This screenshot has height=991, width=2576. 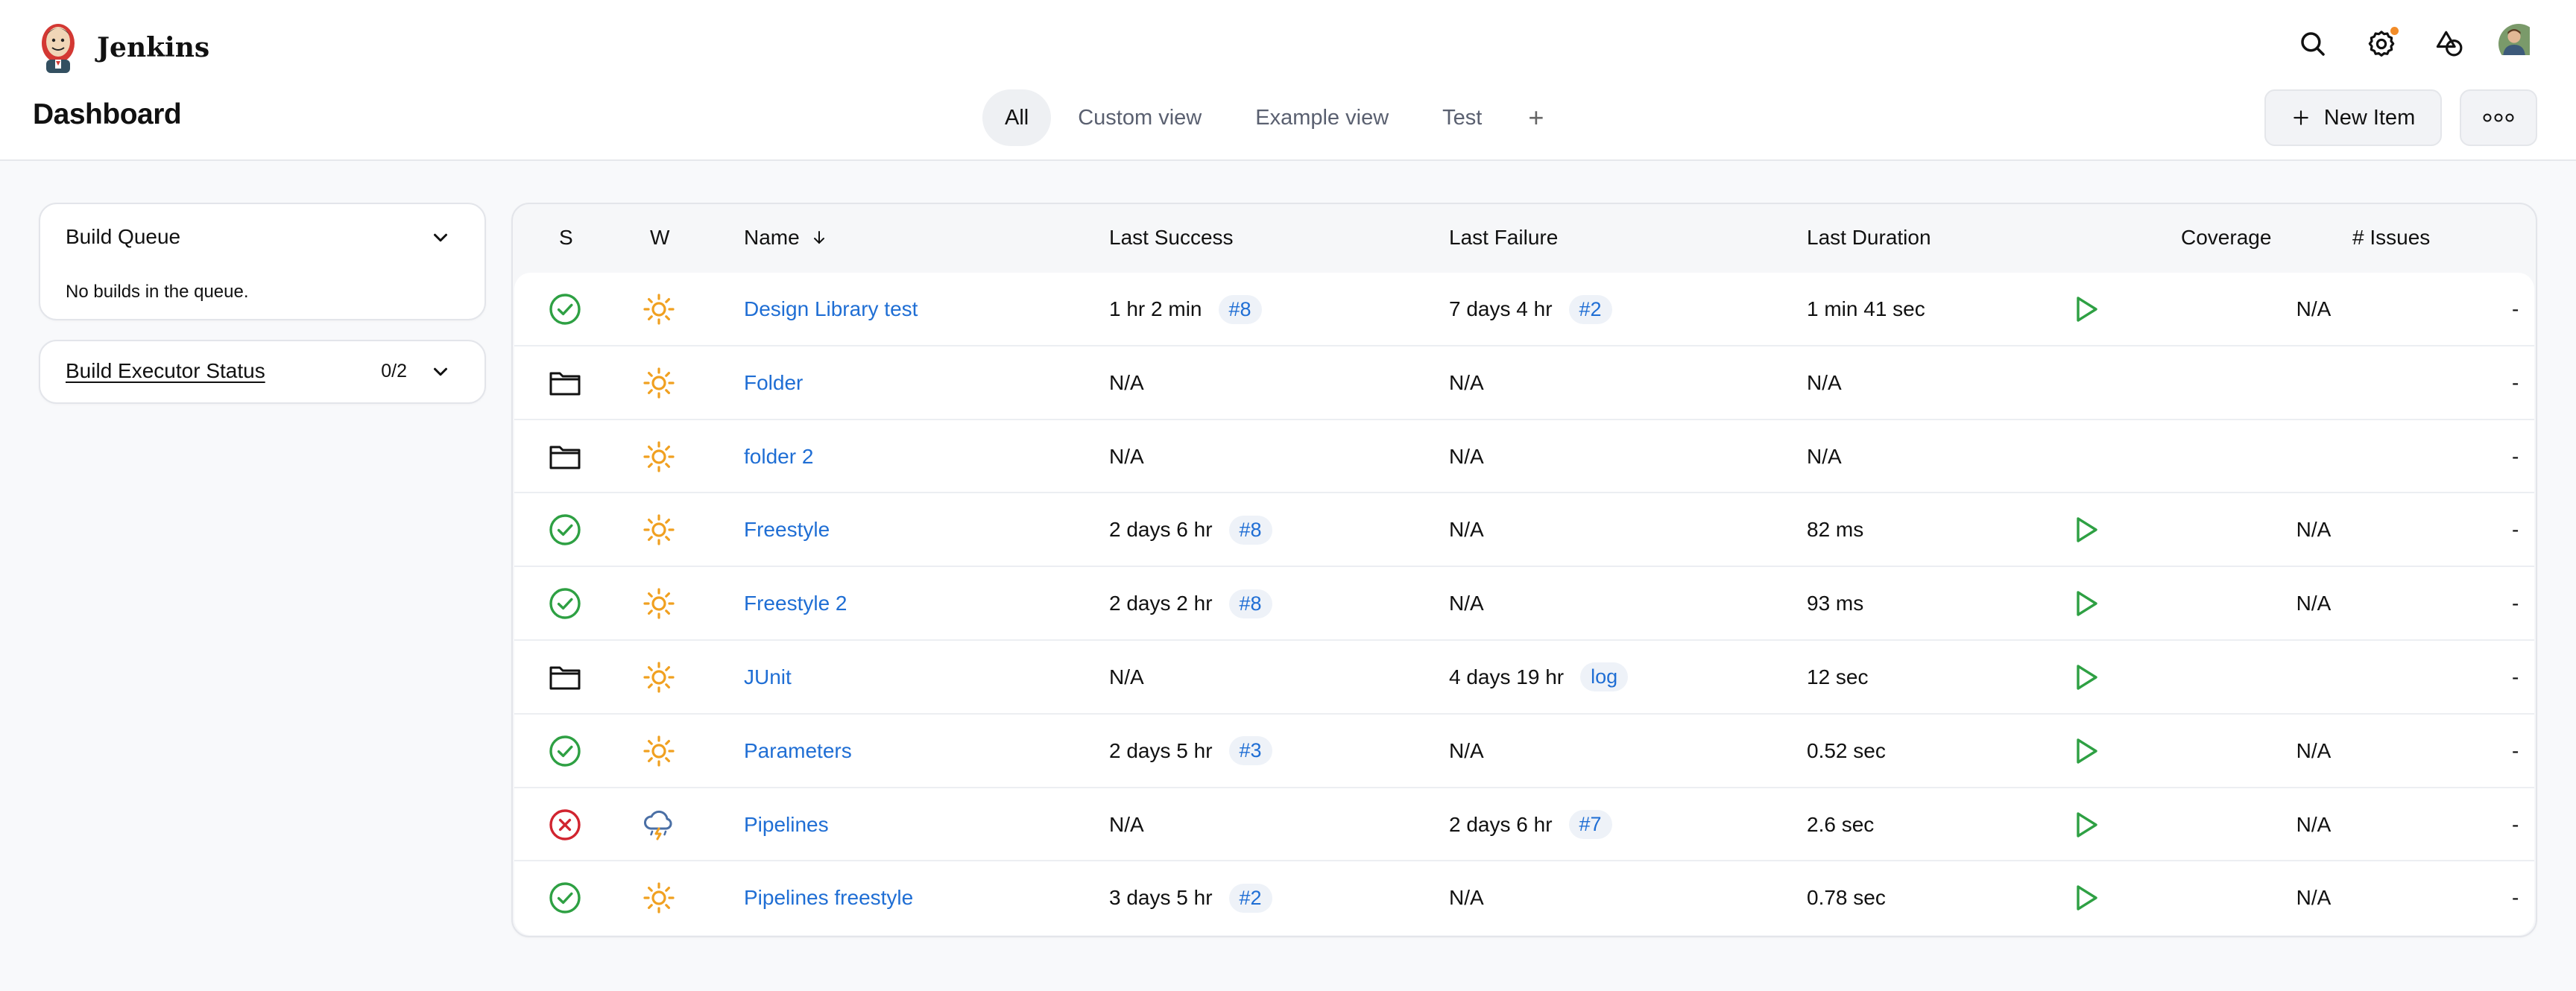 I want to click on success-build-badge: #2, so click(x=1250, y=898).